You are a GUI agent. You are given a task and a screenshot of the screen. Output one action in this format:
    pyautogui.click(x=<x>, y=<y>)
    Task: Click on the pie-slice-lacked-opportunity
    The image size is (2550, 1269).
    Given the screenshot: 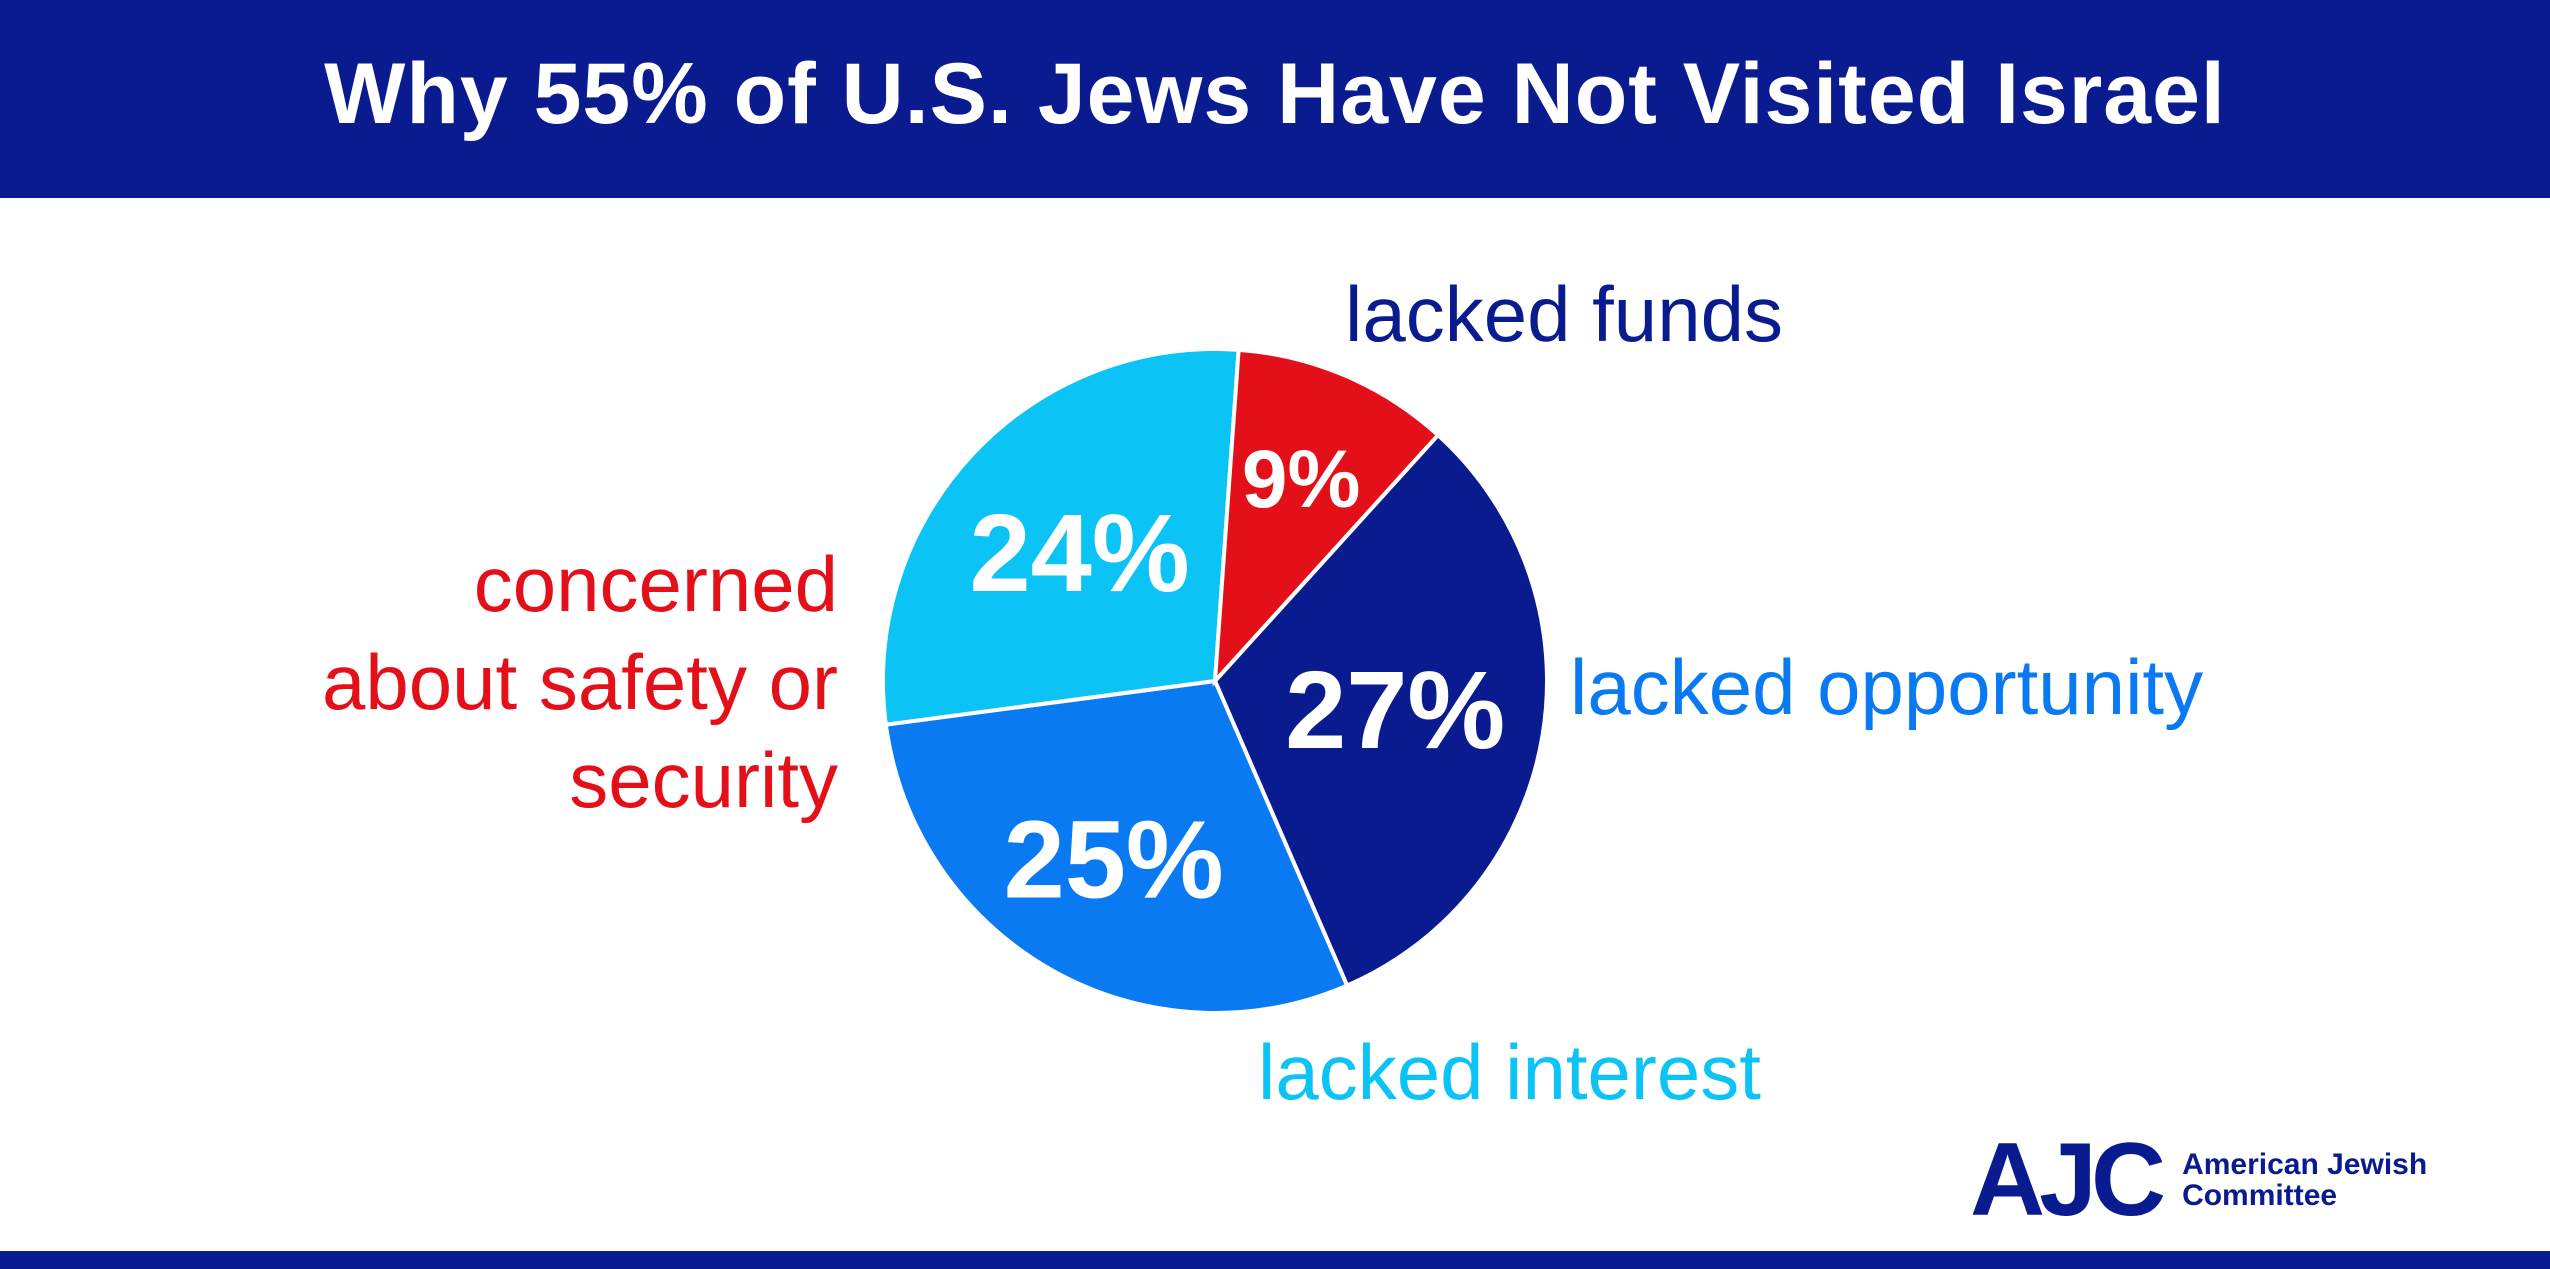 What is the action you would take?
    pyautogui.click(x=1116, y=846)
    